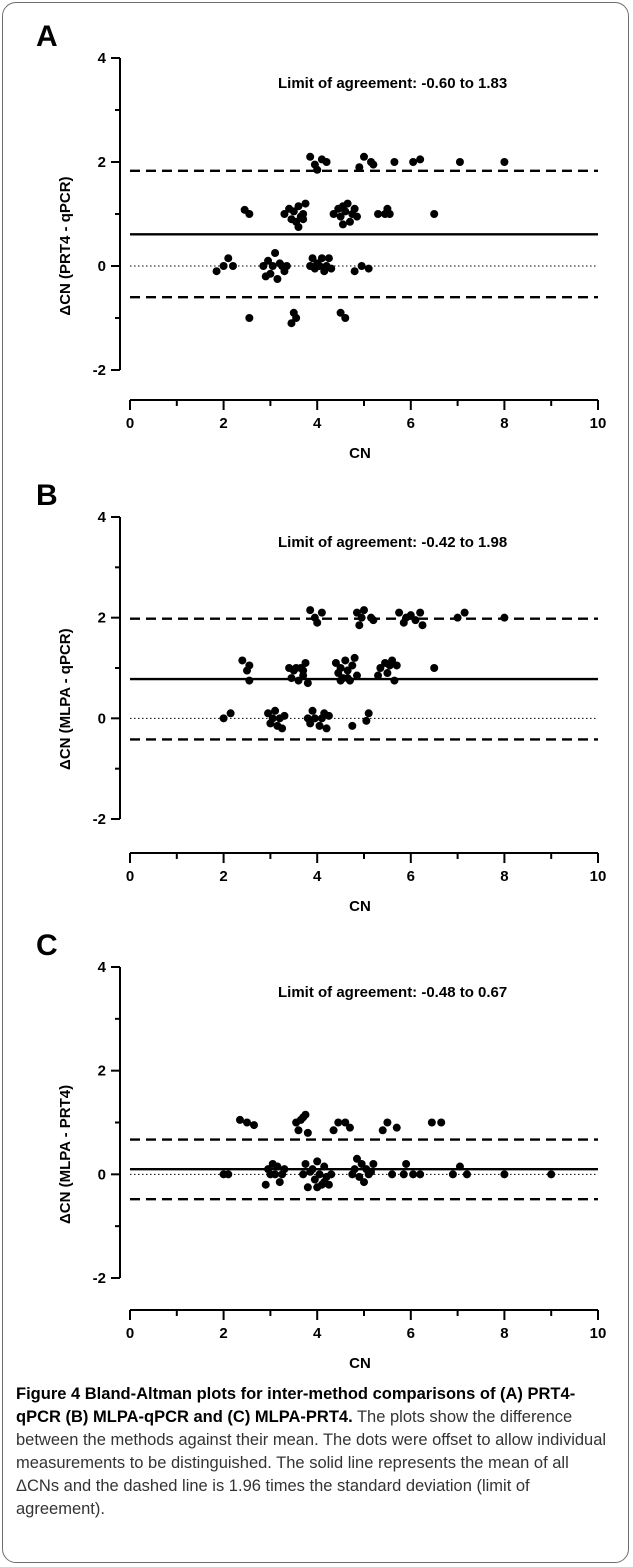 The height and width of the screenshot is (1567, 633). I want to click on y-tick-label: 0, so click(102, 718).